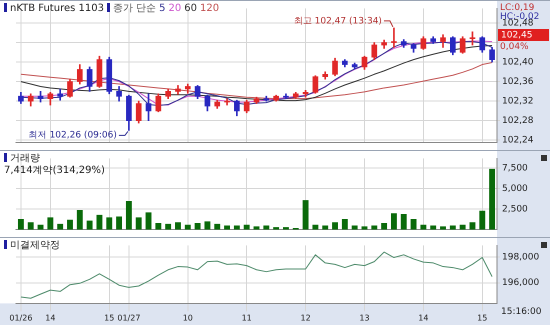 This screenshot has width=550, height=325. I want to click on text: 60, so click(190, 8).